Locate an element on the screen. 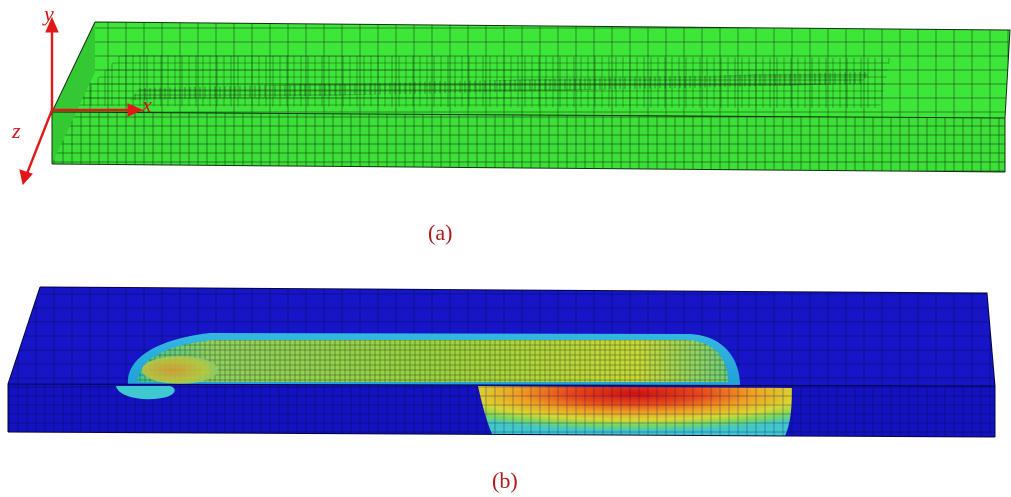 The height and width of the screenshot is (497, 1011). y-axis-label: y is located at coordinates (48, 13).